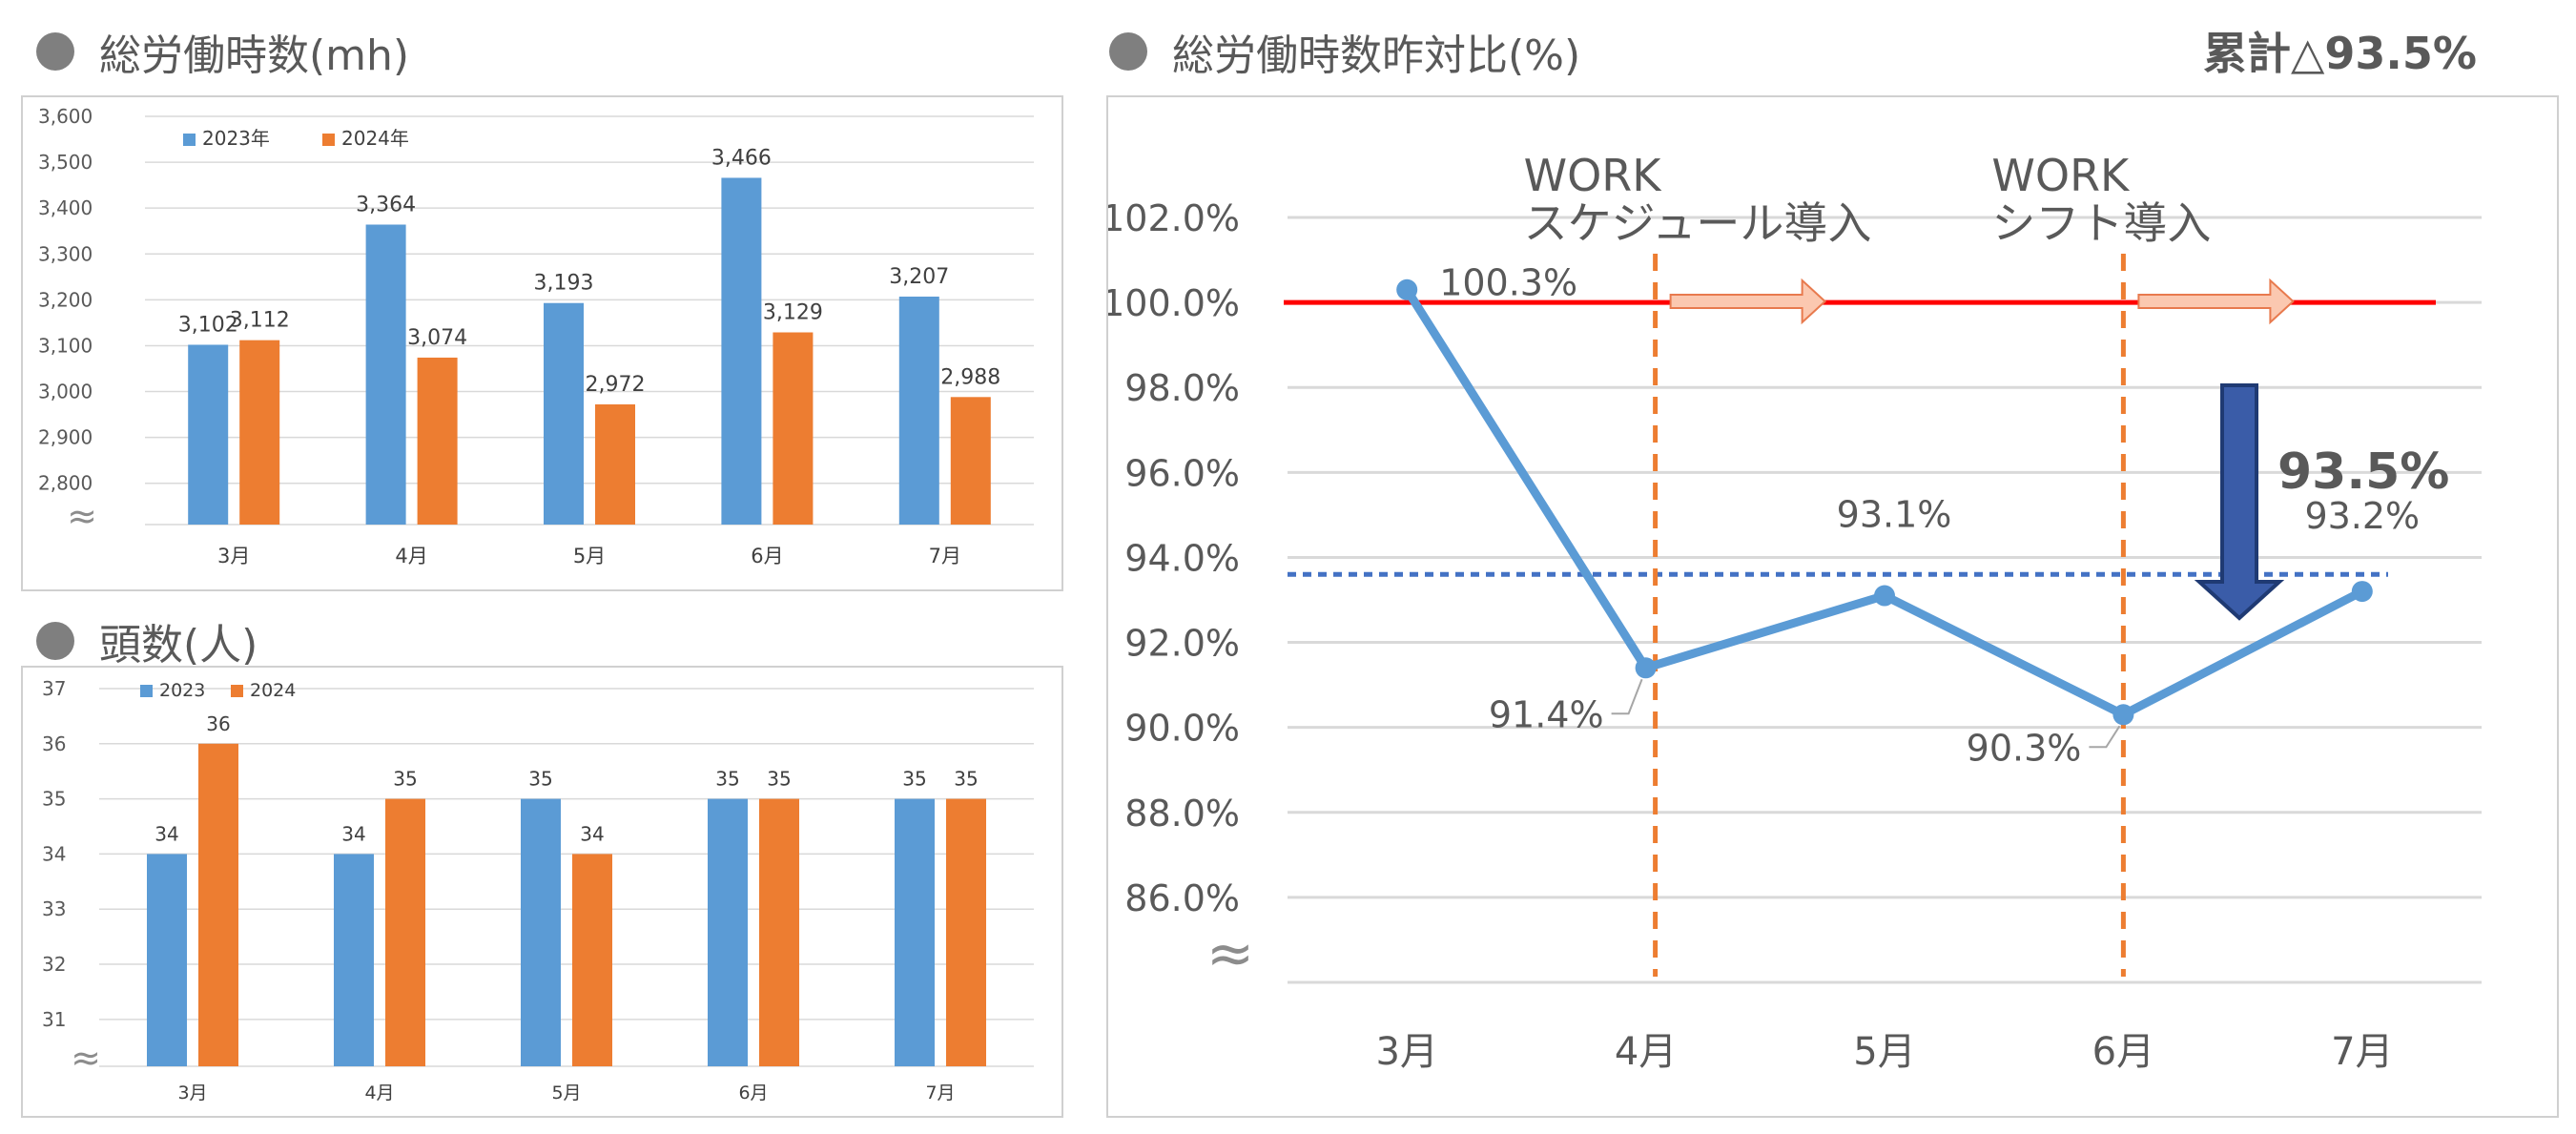 Image resolution: width=2576 pixels, height=1134 pixels. I want to click on data-label: 3,129, so click(793, 313).